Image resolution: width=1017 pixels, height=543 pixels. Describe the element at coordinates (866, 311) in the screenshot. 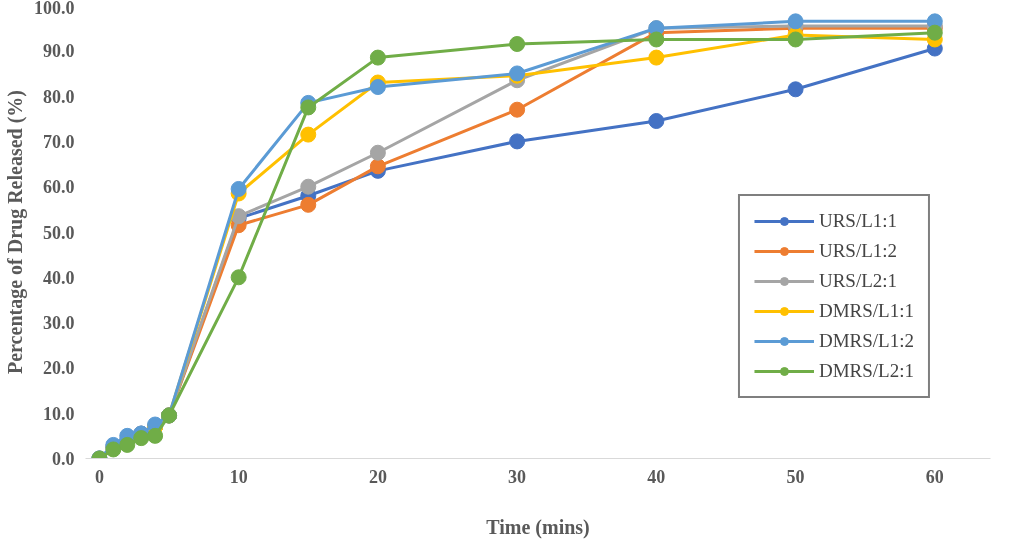

I see `legend-label: DMRS/L1:1` at that location.